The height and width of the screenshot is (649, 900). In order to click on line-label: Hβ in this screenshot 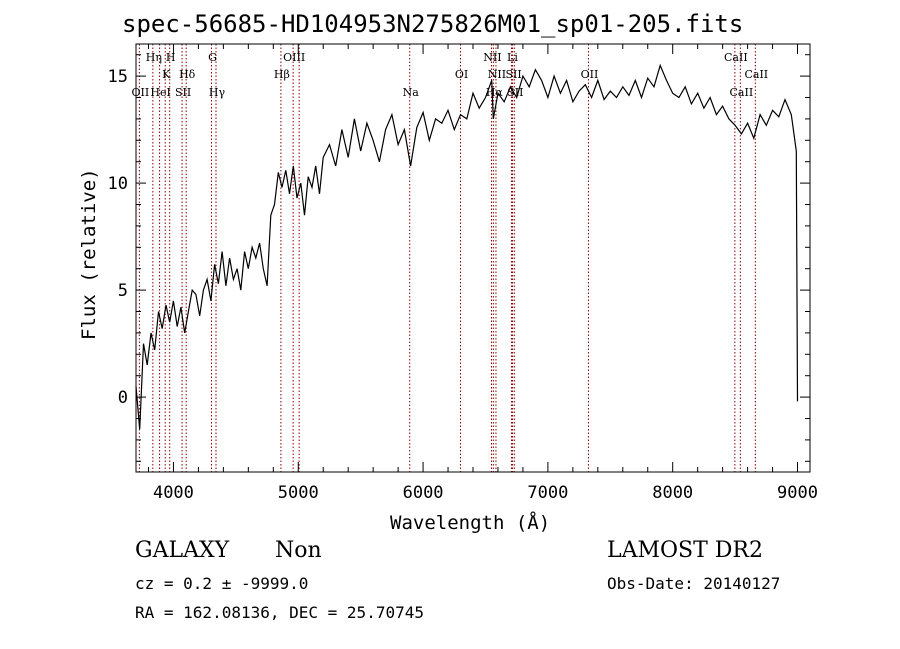, I will do `click(282, 74)`.